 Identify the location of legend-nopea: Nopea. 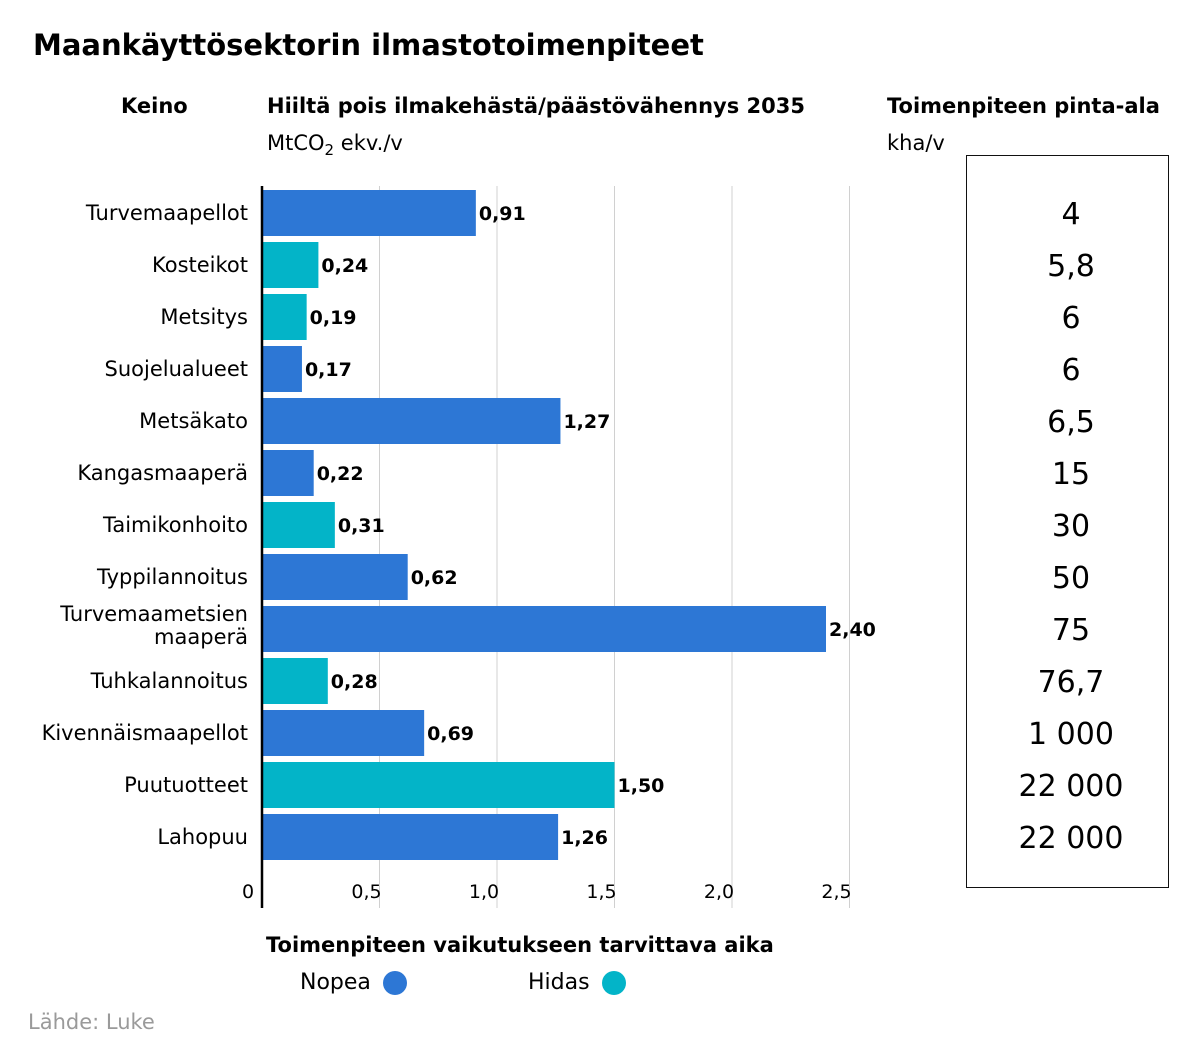
(353, 982).